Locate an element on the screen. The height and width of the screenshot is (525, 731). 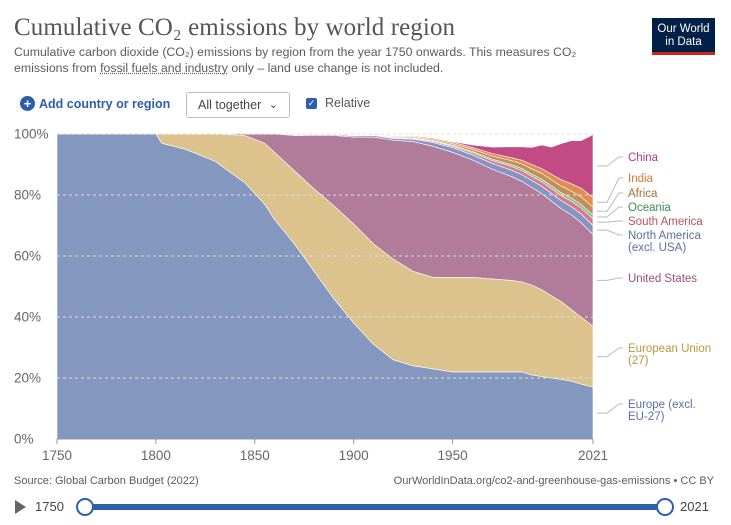
legend-label: China is located at coordinates (643, 158).